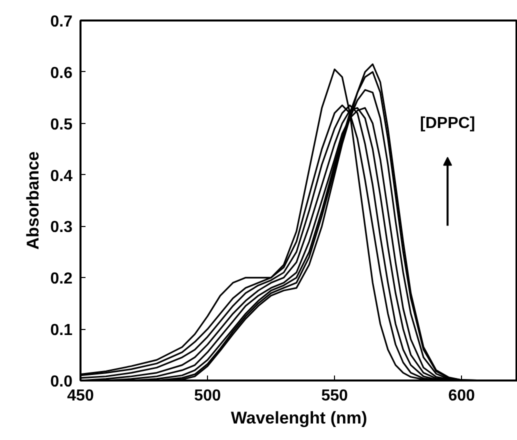  I want to click on x-tick-label: 600, so click(462, 396).